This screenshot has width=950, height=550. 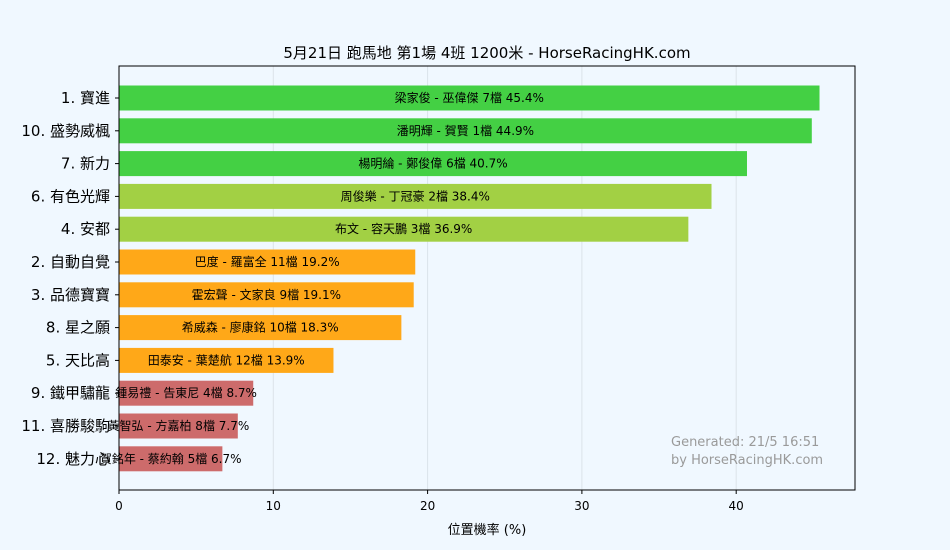 I want to click on x-tick-label: 30, so click(x=581, y=506).